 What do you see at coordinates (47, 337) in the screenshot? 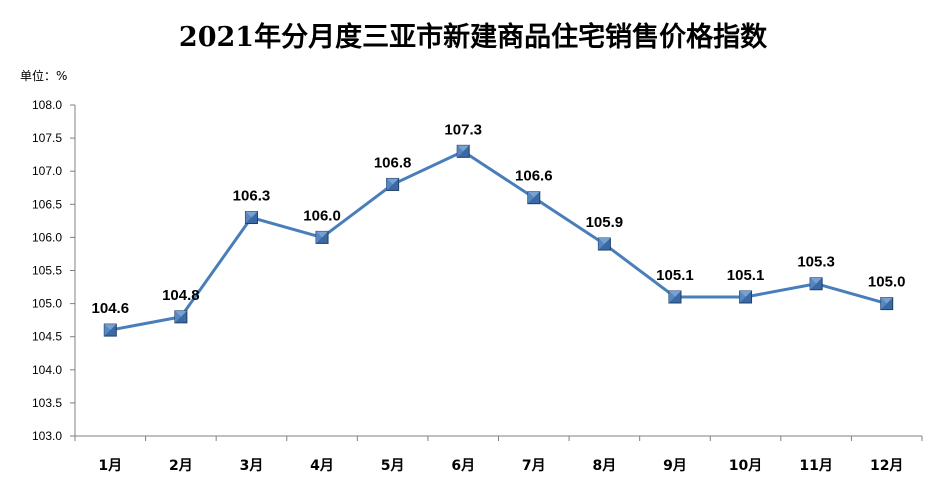
I see `y-tick-label: 104.5` at bounding box center [47, 337].